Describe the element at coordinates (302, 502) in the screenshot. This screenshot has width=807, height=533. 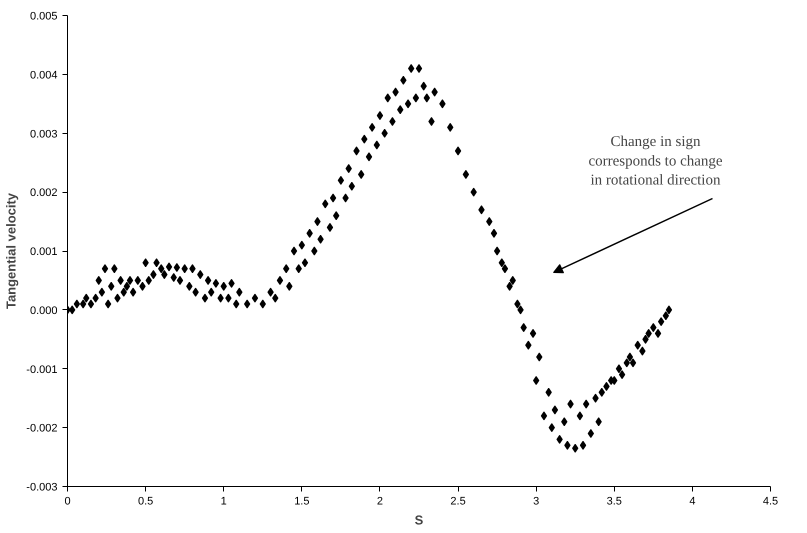
I see `x-tick-label: 1.5` at that location.